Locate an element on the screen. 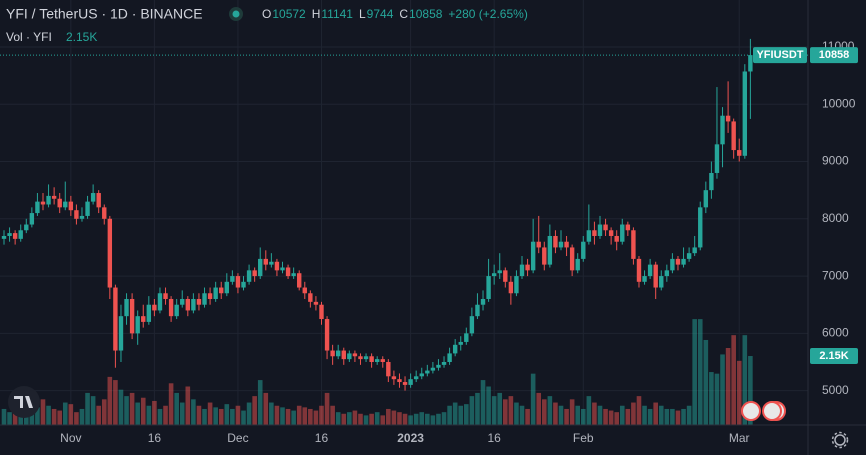 The width and height of the screenshot is (866, 455). y-tick-label: 9000 is located at coordinates (835, 161).